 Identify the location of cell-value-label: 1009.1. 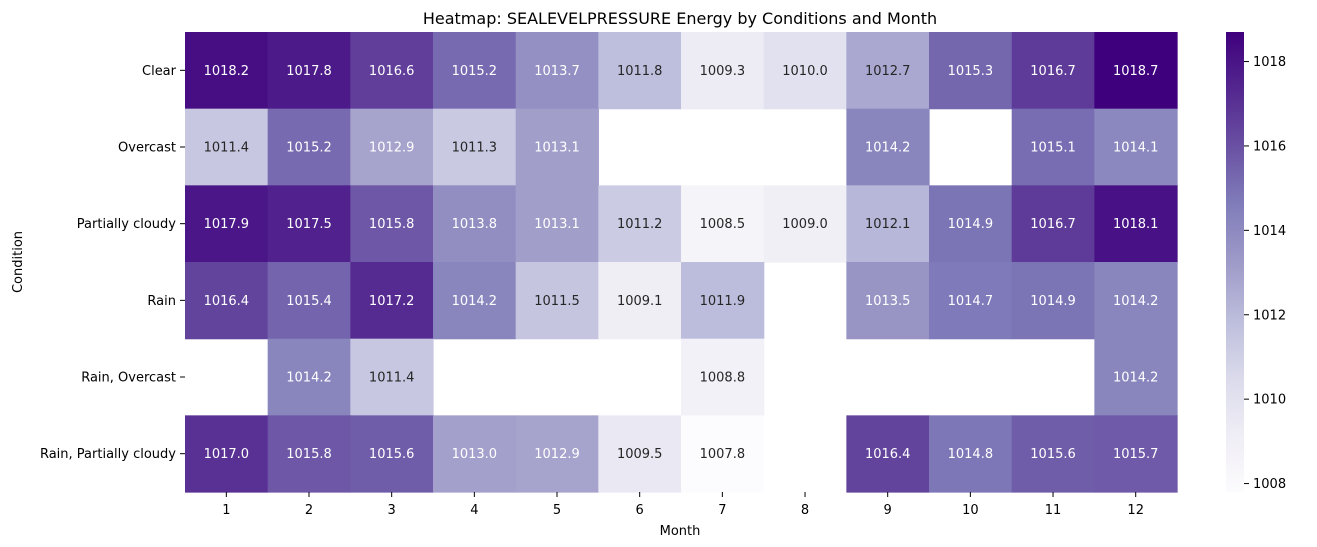
(640, 301).